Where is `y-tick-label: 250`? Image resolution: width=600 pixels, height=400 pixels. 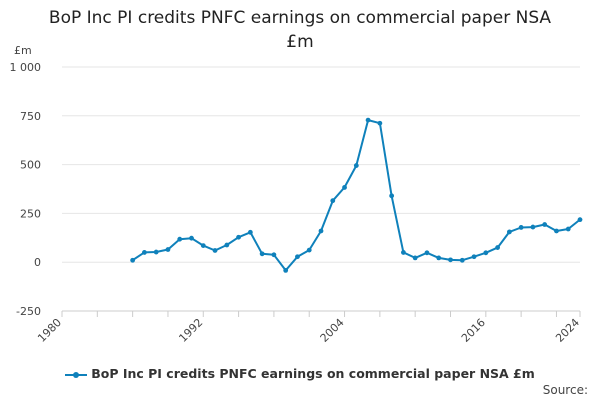
y-tick-label: 250 is located at coordinates (30, 213).